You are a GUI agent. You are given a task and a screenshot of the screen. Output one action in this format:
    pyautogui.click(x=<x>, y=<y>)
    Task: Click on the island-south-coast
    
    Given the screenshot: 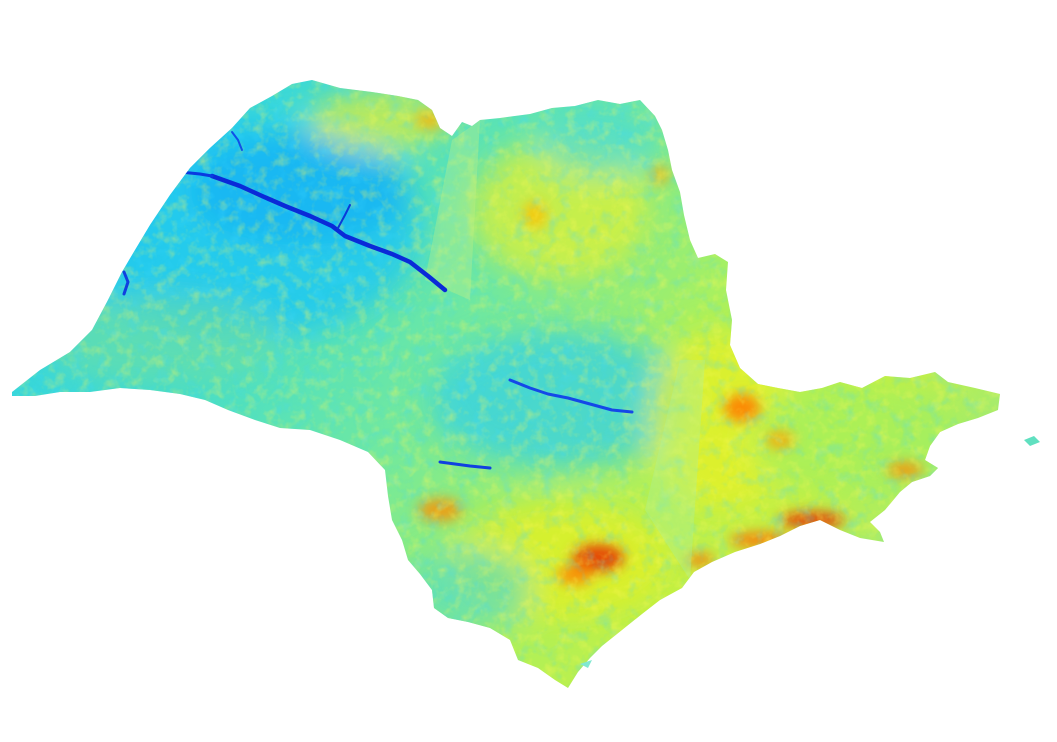 What is the action you would take?
    pyautogui.click(x=586, y=664)
    